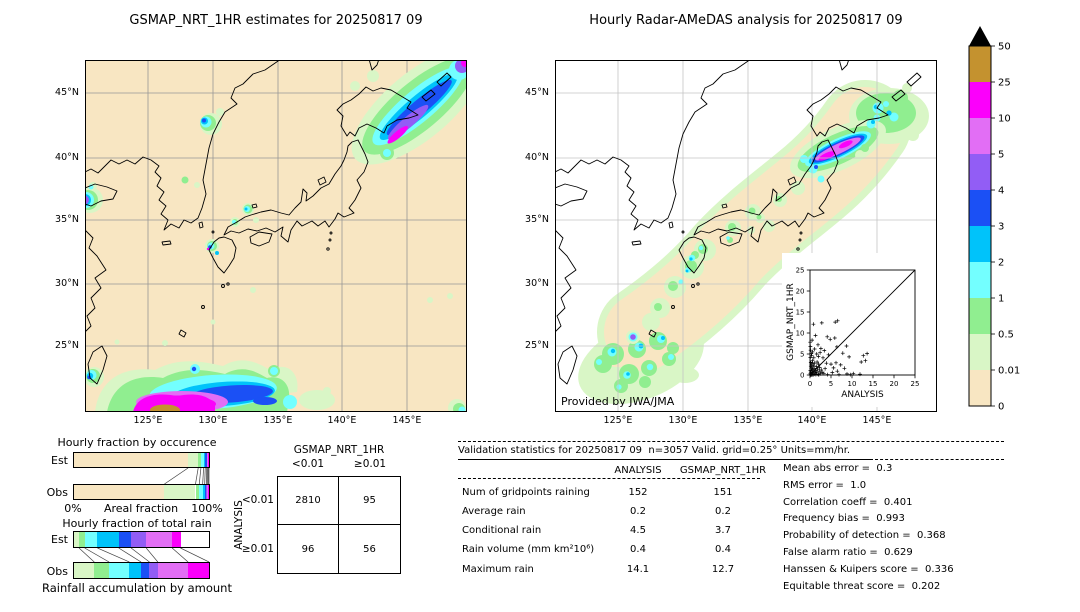 Image resolution: width=1080 pixels, height=612 pixels. I want to click on score-line: False alarm ratio = 0.629, so click(848, 552).